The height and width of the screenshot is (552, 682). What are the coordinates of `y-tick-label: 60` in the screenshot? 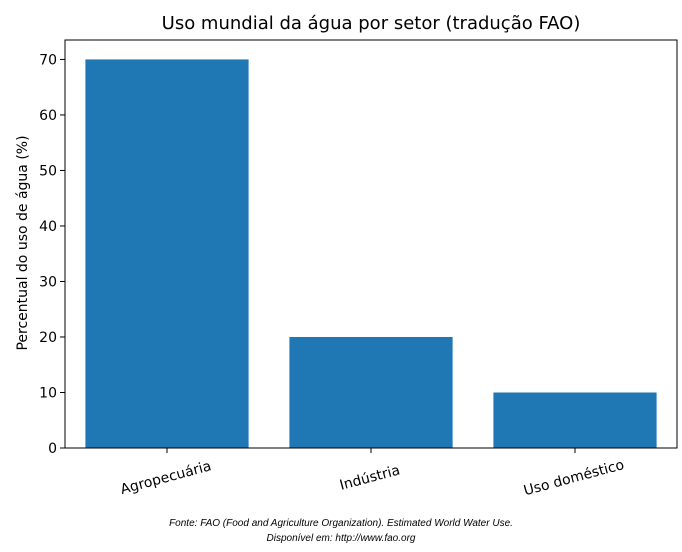 It's located at (48, 116).